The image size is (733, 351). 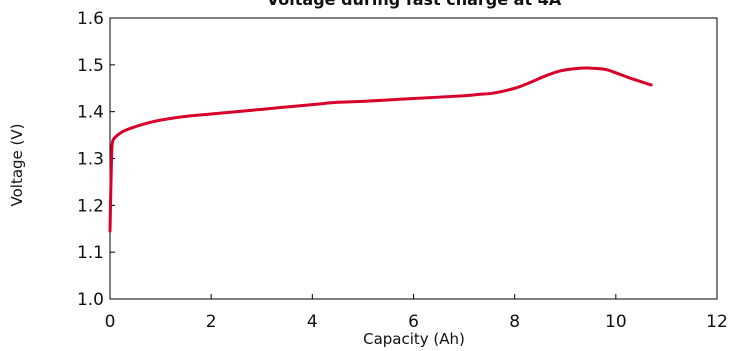 I want to click on x-tick-label: 8, so click(x=514, y=322).